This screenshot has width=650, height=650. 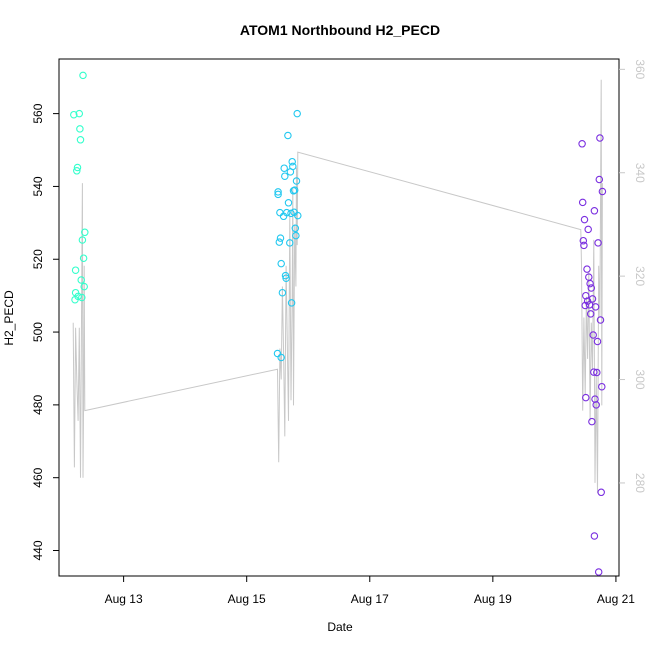 I want to click on x-axis-label: Date, so click(x=340, y=627).